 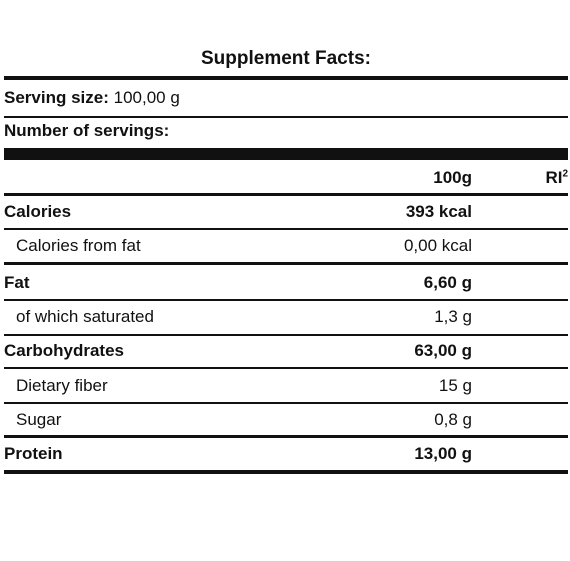 I want to click on nutrient-row-protein: Protein 13,00 g, so click(x=286, y=454).